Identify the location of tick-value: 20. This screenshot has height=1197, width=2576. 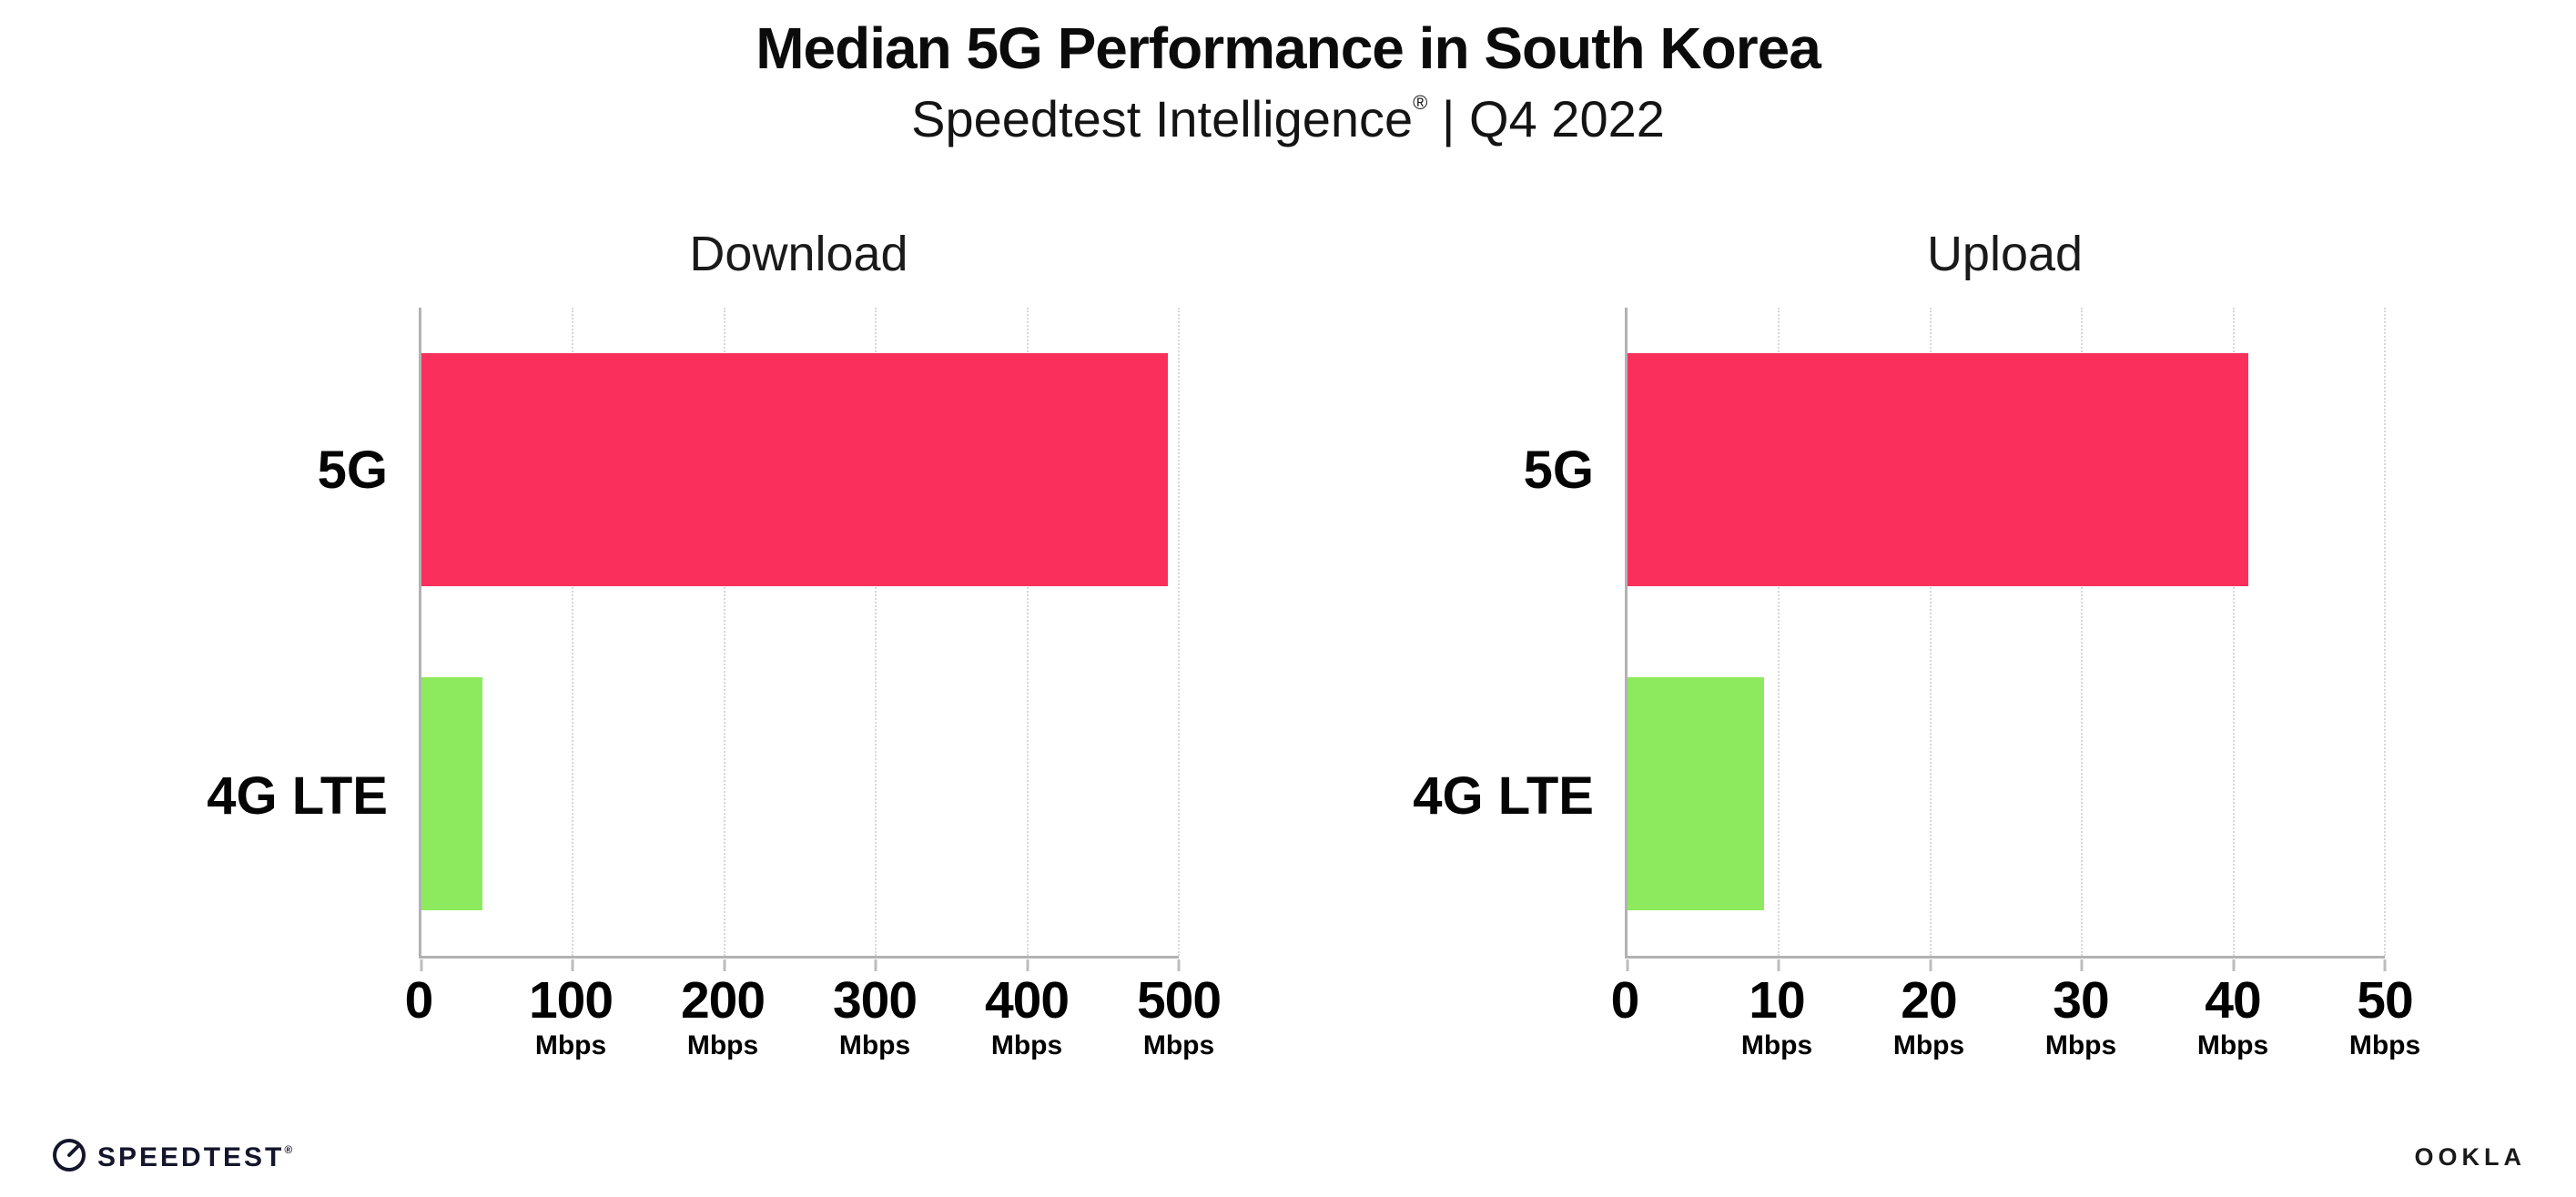
(1929, 1001).